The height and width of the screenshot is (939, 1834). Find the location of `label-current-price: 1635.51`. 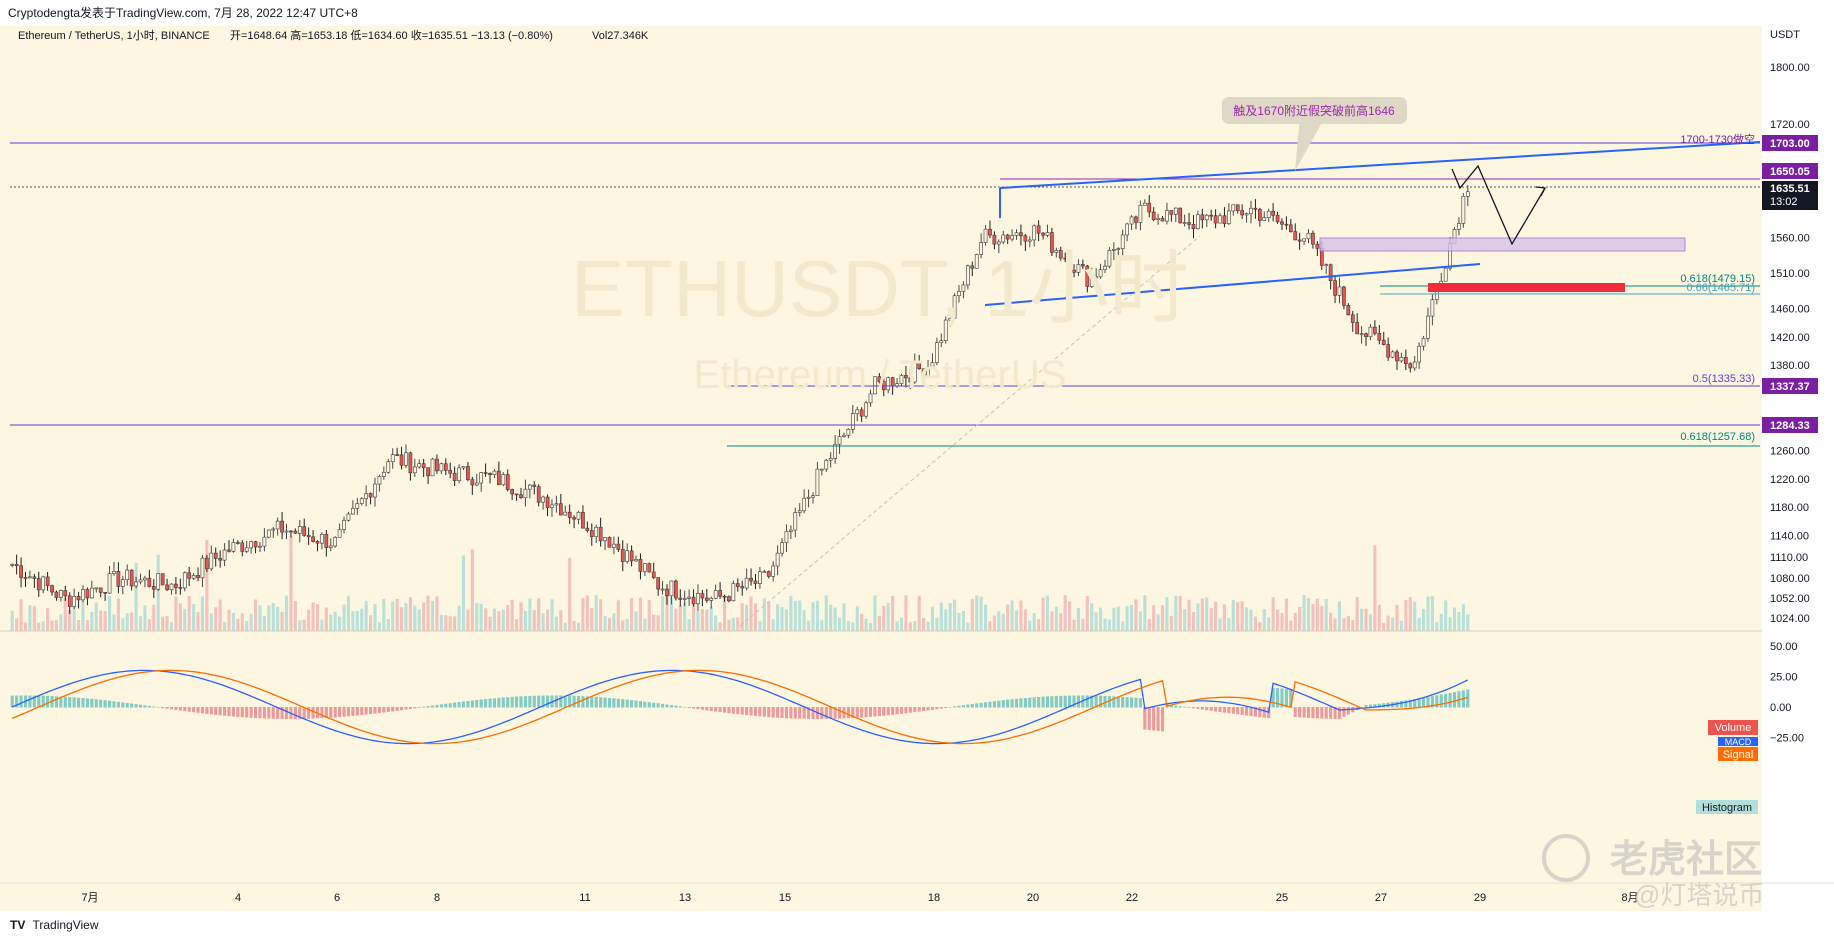

label-current-price: 1635.51 is located at coordinates (1790, 189).